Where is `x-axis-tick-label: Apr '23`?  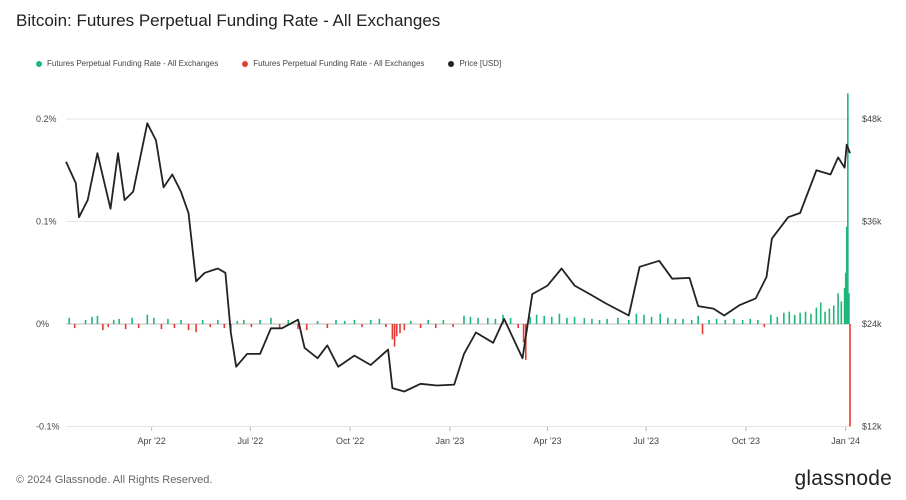
x-axis-tick-label: Apr '23 is located at coordinates (547, 441).